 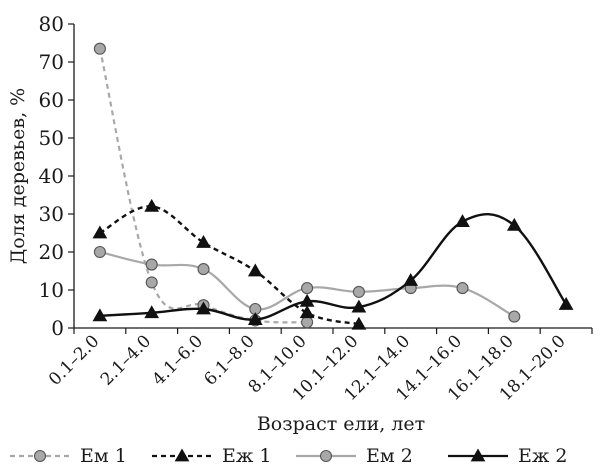 I want to click on legend-item: Ем 1, so click(x=68, y=456).